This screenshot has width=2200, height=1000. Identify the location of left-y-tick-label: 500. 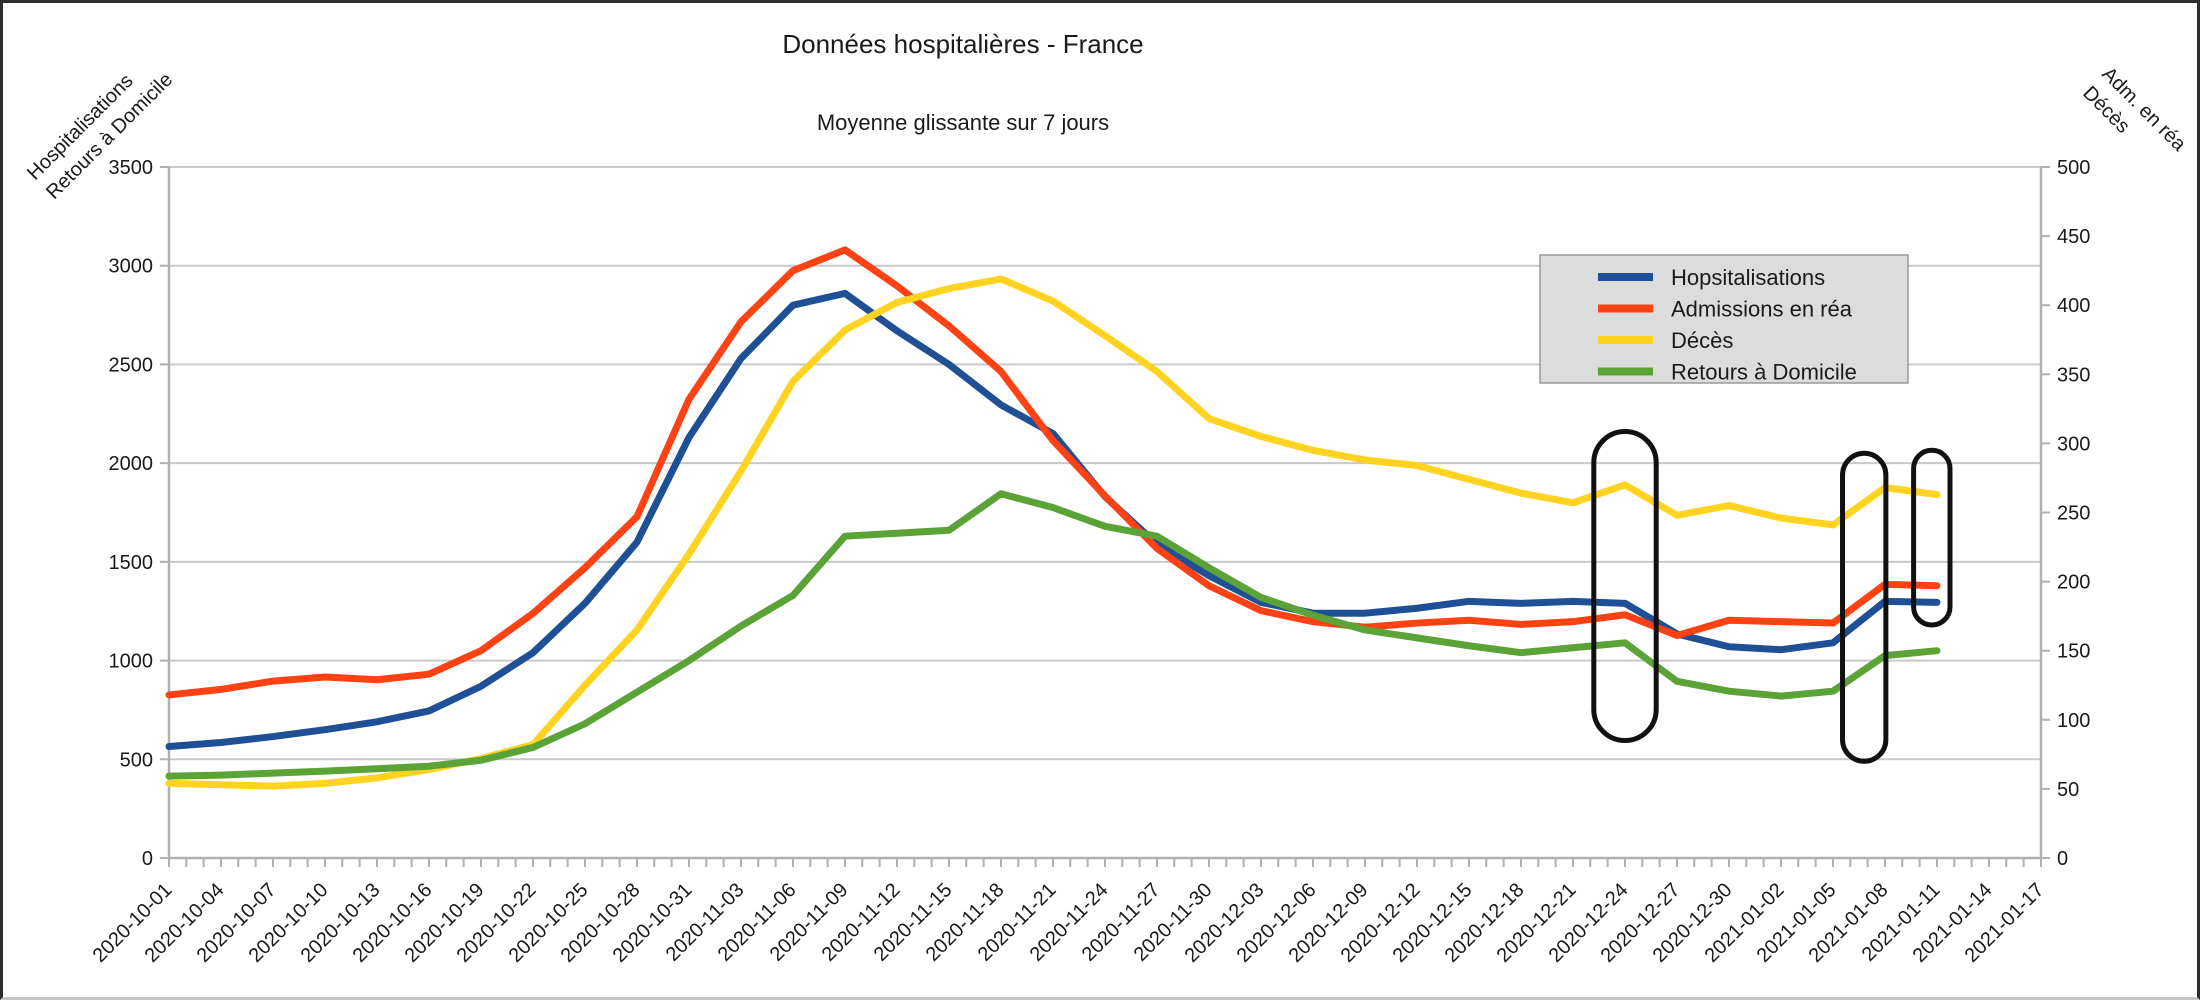
(136, 760).